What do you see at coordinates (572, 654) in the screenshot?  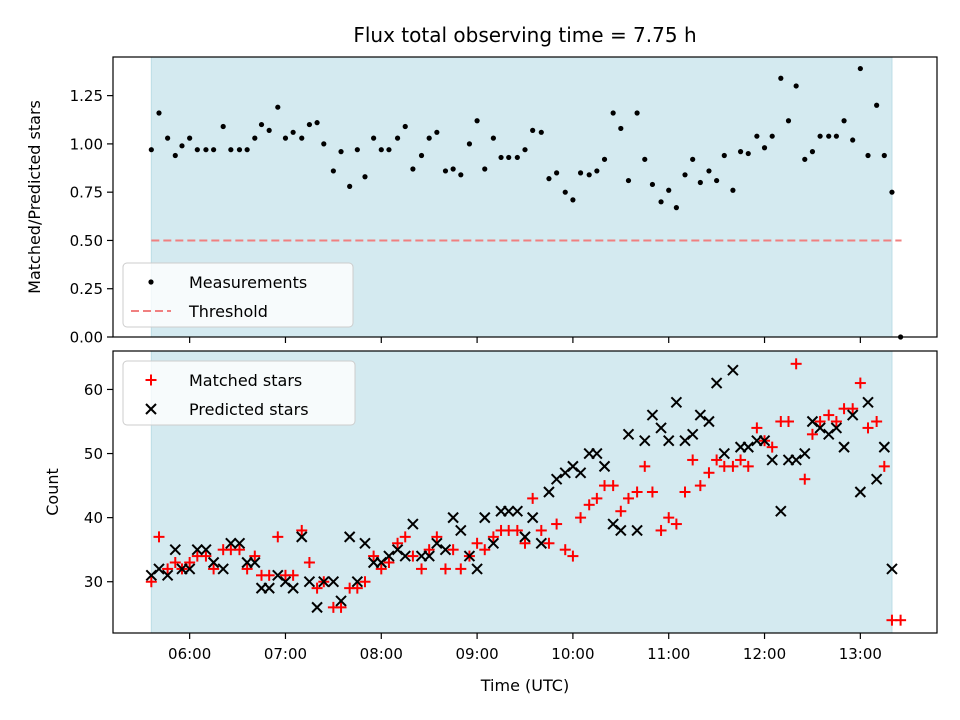 I see `x-tick-label: 10:00` at bounding box center [572, 654].